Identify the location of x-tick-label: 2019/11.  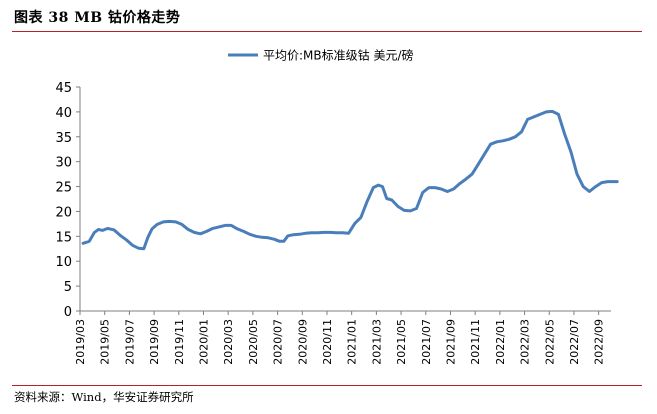
(179, 342).